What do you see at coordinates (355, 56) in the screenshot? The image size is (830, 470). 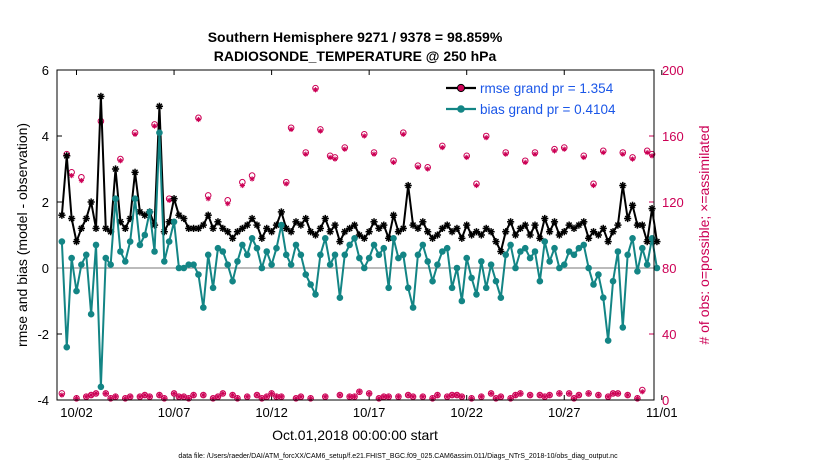 I see `chart-subtitle: RADIOSONDE_TEMPERATURE @ 250 hPa` at bounding box center [355, 56].